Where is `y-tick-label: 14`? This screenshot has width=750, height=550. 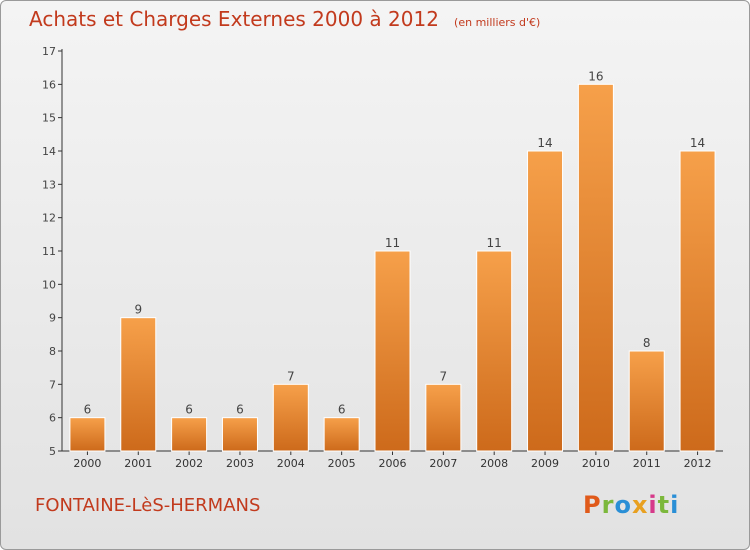 y-tick-label: 14 is located at coordinates (49, 151).